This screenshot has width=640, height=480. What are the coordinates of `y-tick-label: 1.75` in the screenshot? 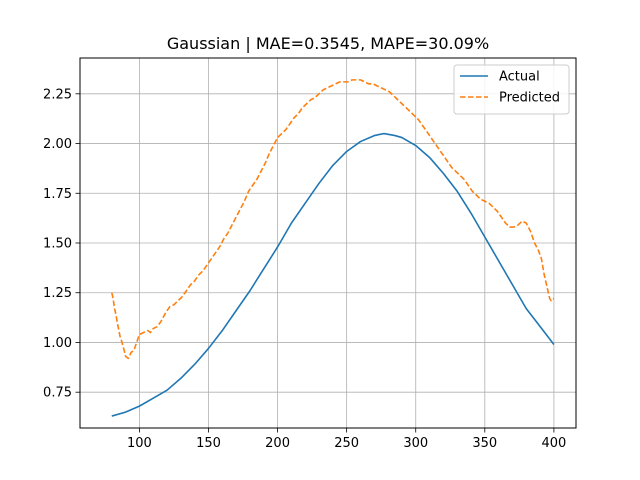 It's located at (57, 194).